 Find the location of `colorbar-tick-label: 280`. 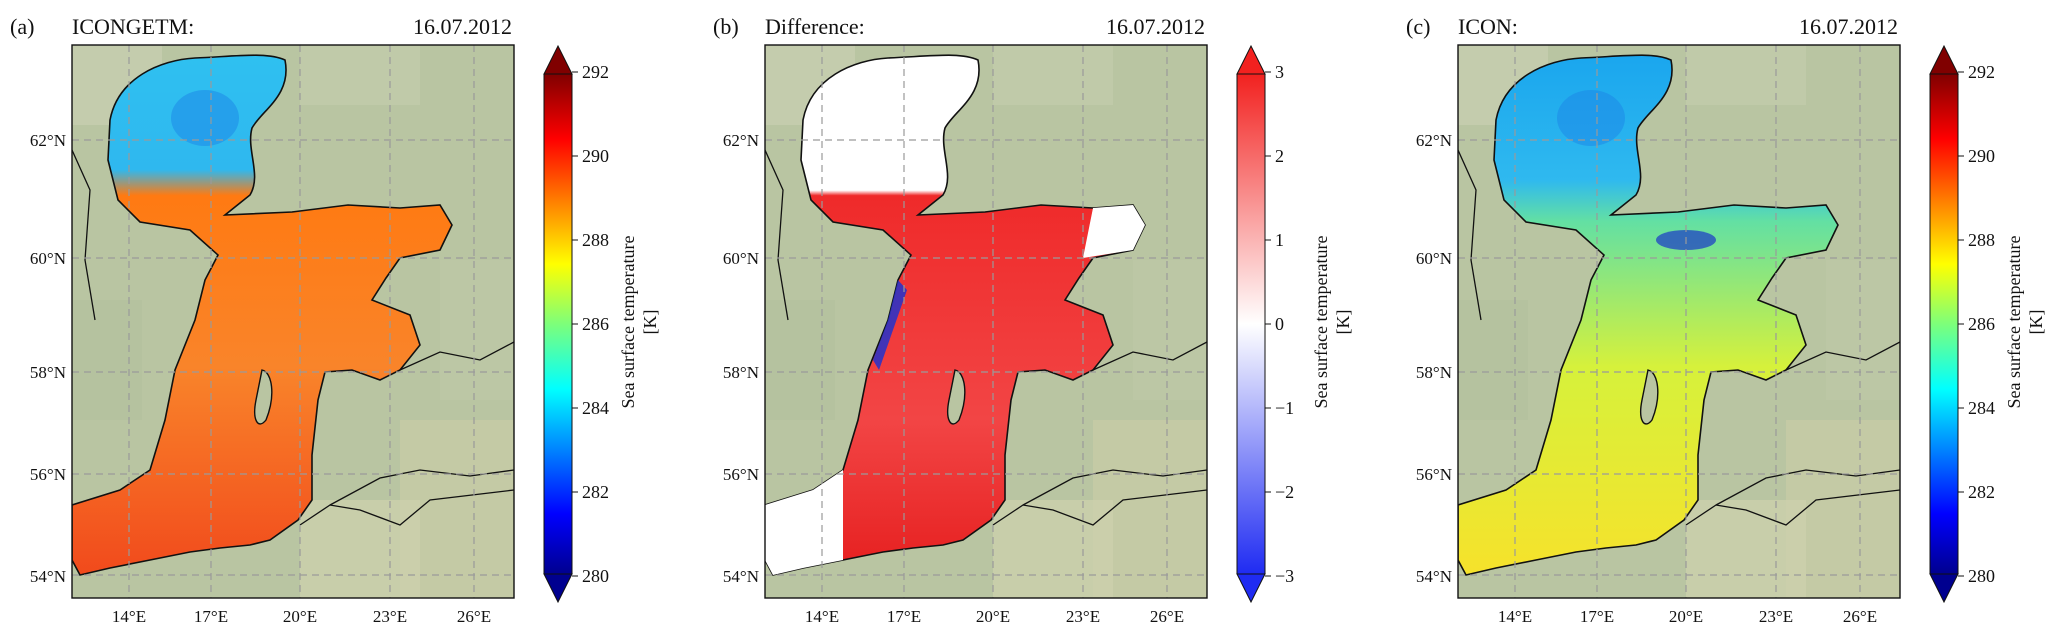

colorbar-tick-label: 280 is located at coordinates (595, 576).